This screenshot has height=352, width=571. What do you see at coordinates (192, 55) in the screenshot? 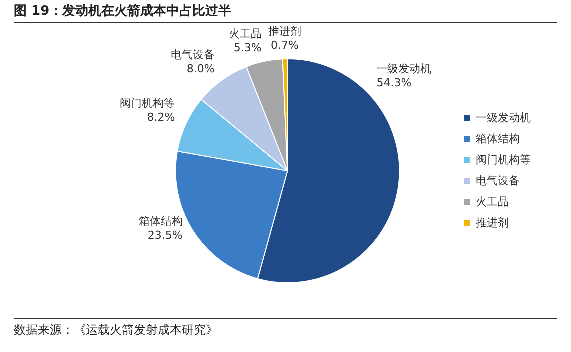
I see `slice-label: 电气设备` at bounding box center [192, 55].